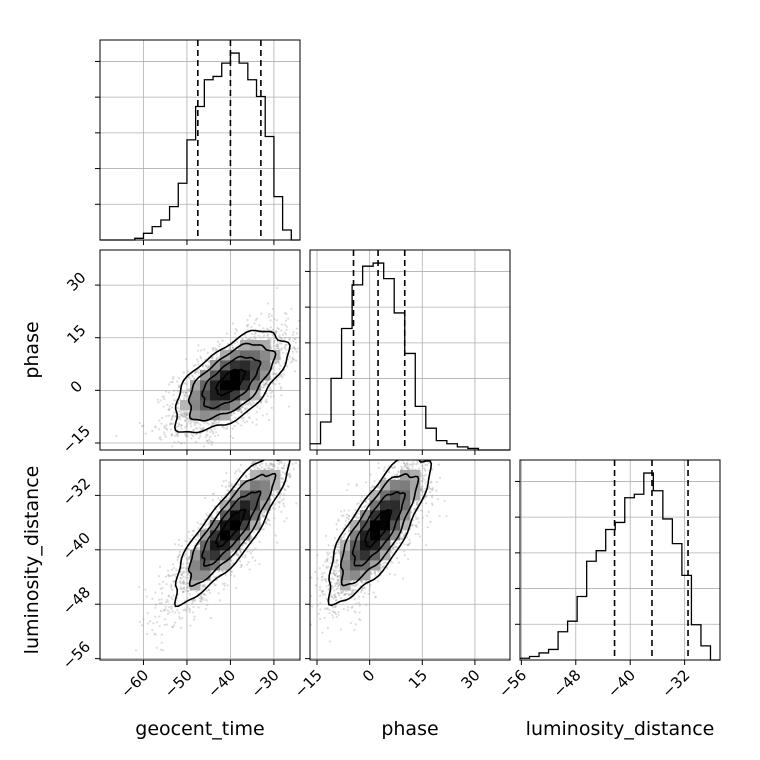 The height and width of the screenshot is (760, 760). I want to click on histogram-panel-phase, so click(408, 352).